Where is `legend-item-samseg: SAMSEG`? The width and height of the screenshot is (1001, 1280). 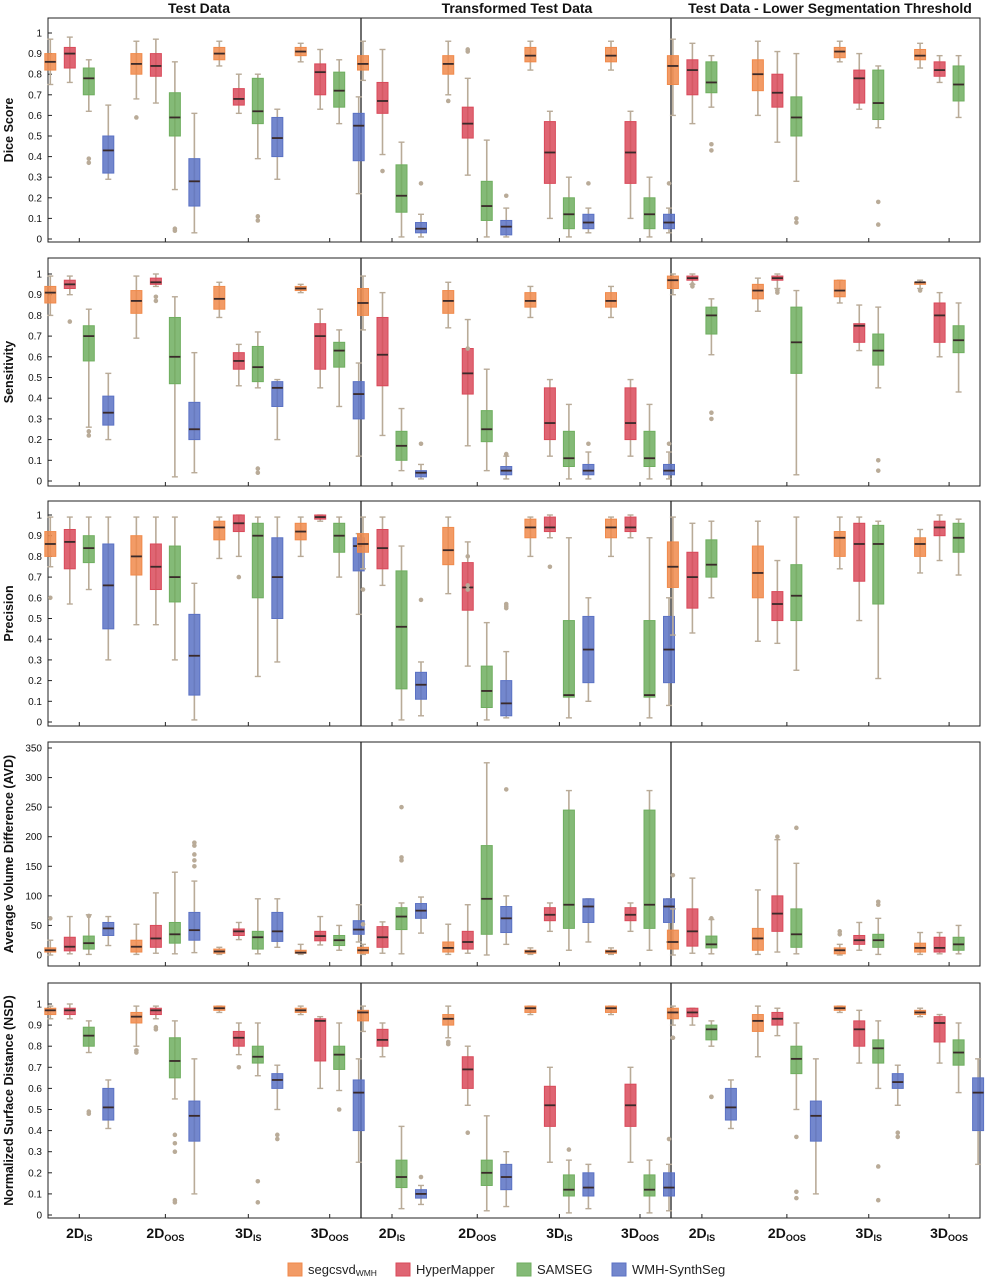
legend-item-samseg: SAMSEG is located at coordinates (554, 1269).